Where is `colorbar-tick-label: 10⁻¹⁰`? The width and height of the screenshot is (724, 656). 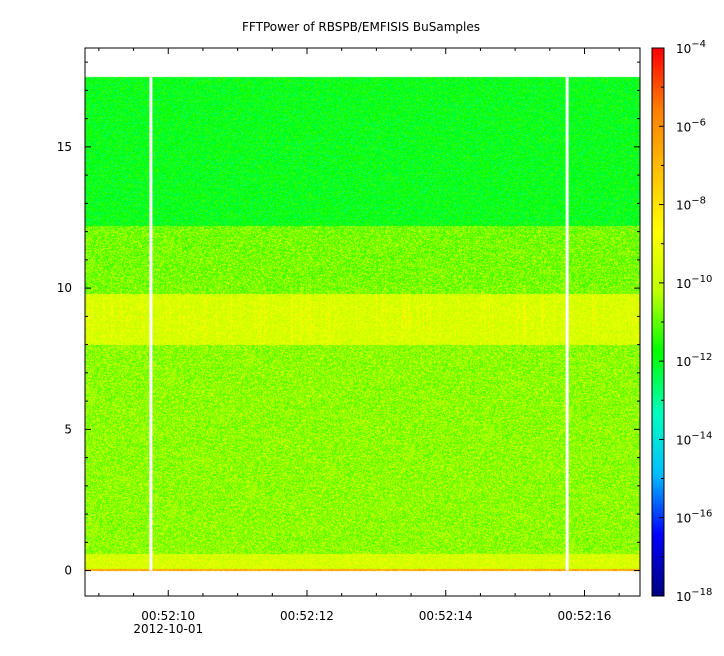 colorbar-tick-label: 10⁻¹⁰ is located at coordinates (694, 282).